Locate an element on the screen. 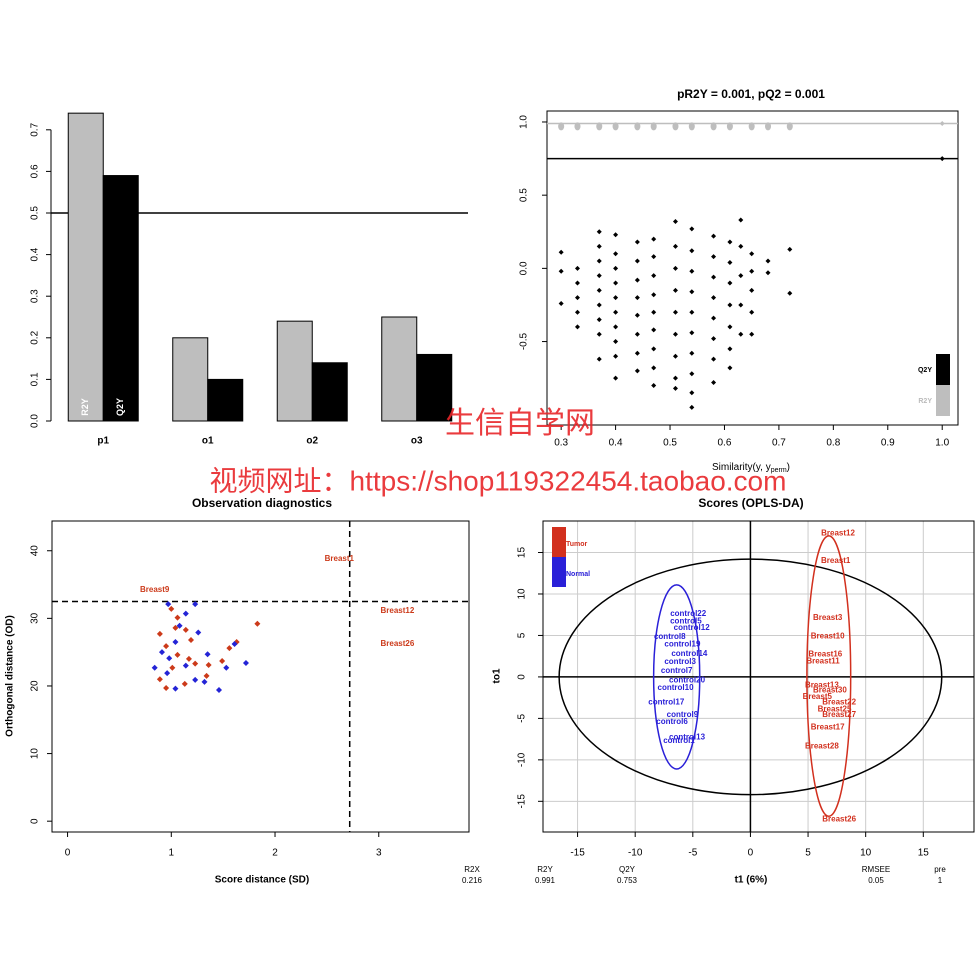 This screenshot has height=975, width=975. x-tick-label: 5 is located at coordinates (808, 853).